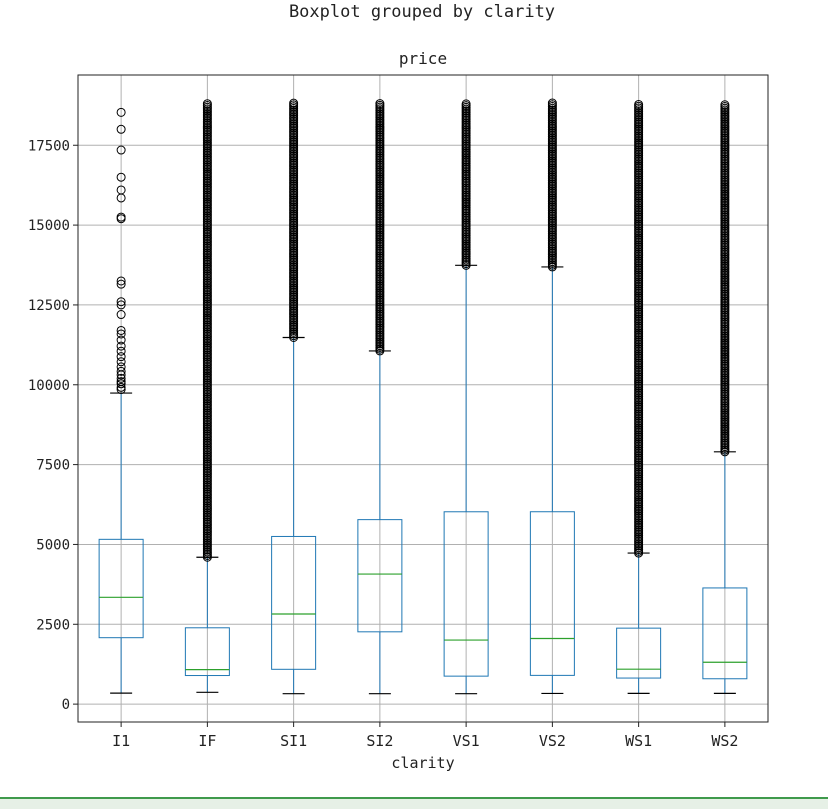 The image size is (828, 809). What do you see at coordinates (552, 741) in the screenshot?
I see `x-tick-label-vs2: VS2` at bounding box center [552, 741].